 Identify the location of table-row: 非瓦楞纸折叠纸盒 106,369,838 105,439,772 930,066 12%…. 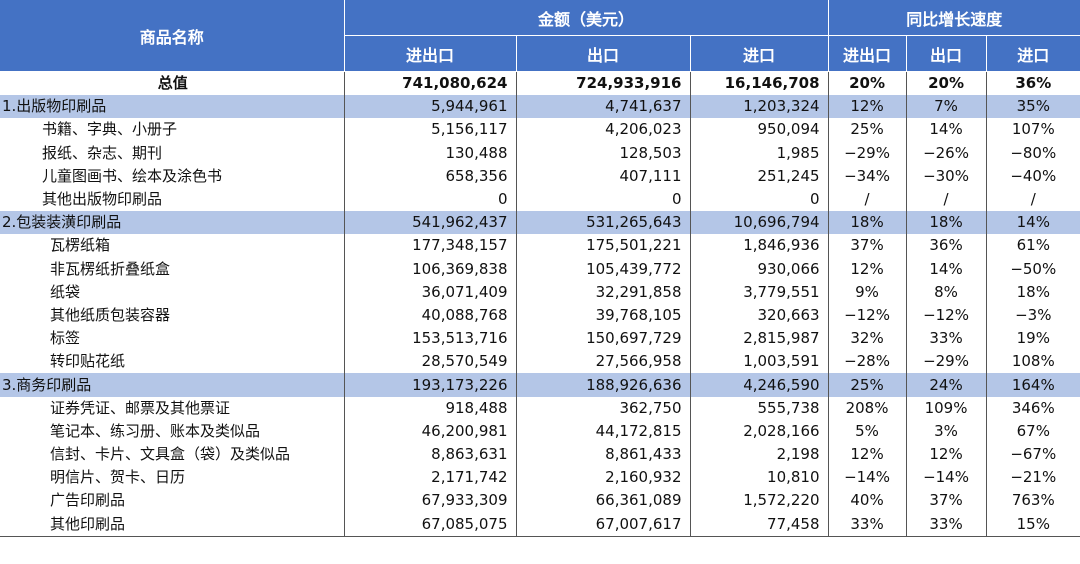
(540, 269).